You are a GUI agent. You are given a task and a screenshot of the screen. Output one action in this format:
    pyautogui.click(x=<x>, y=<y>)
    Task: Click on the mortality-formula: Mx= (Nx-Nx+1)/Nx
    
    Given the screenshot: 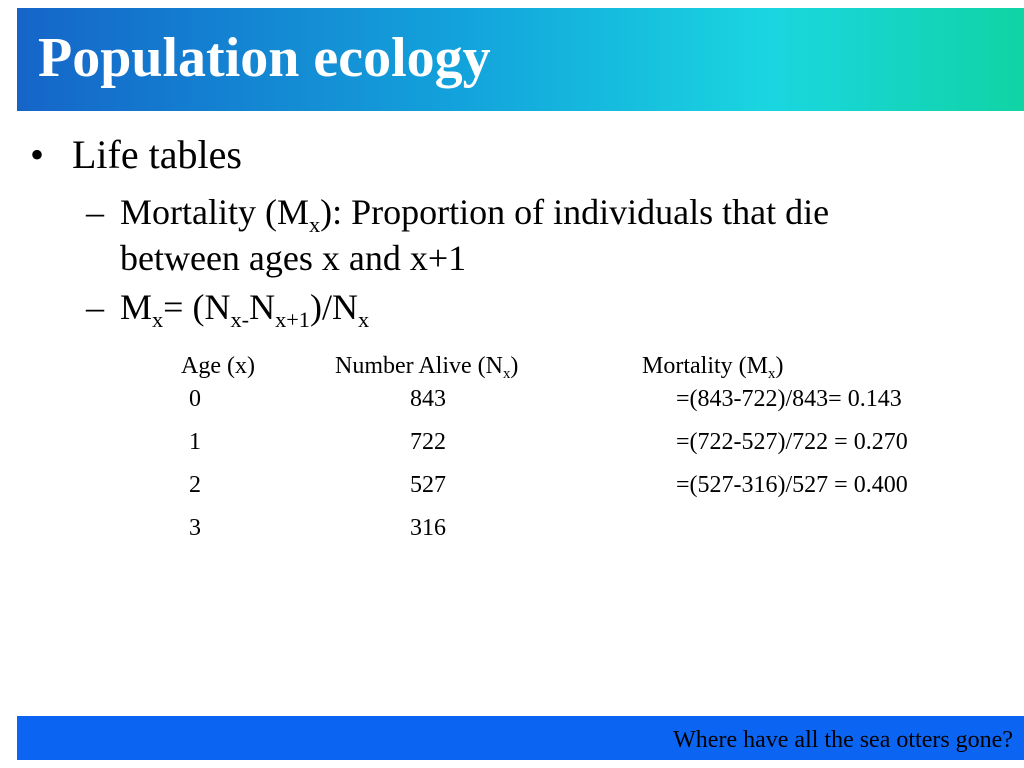 What is the action you would take?
    pyautogui.click(x=245, y=309)
    